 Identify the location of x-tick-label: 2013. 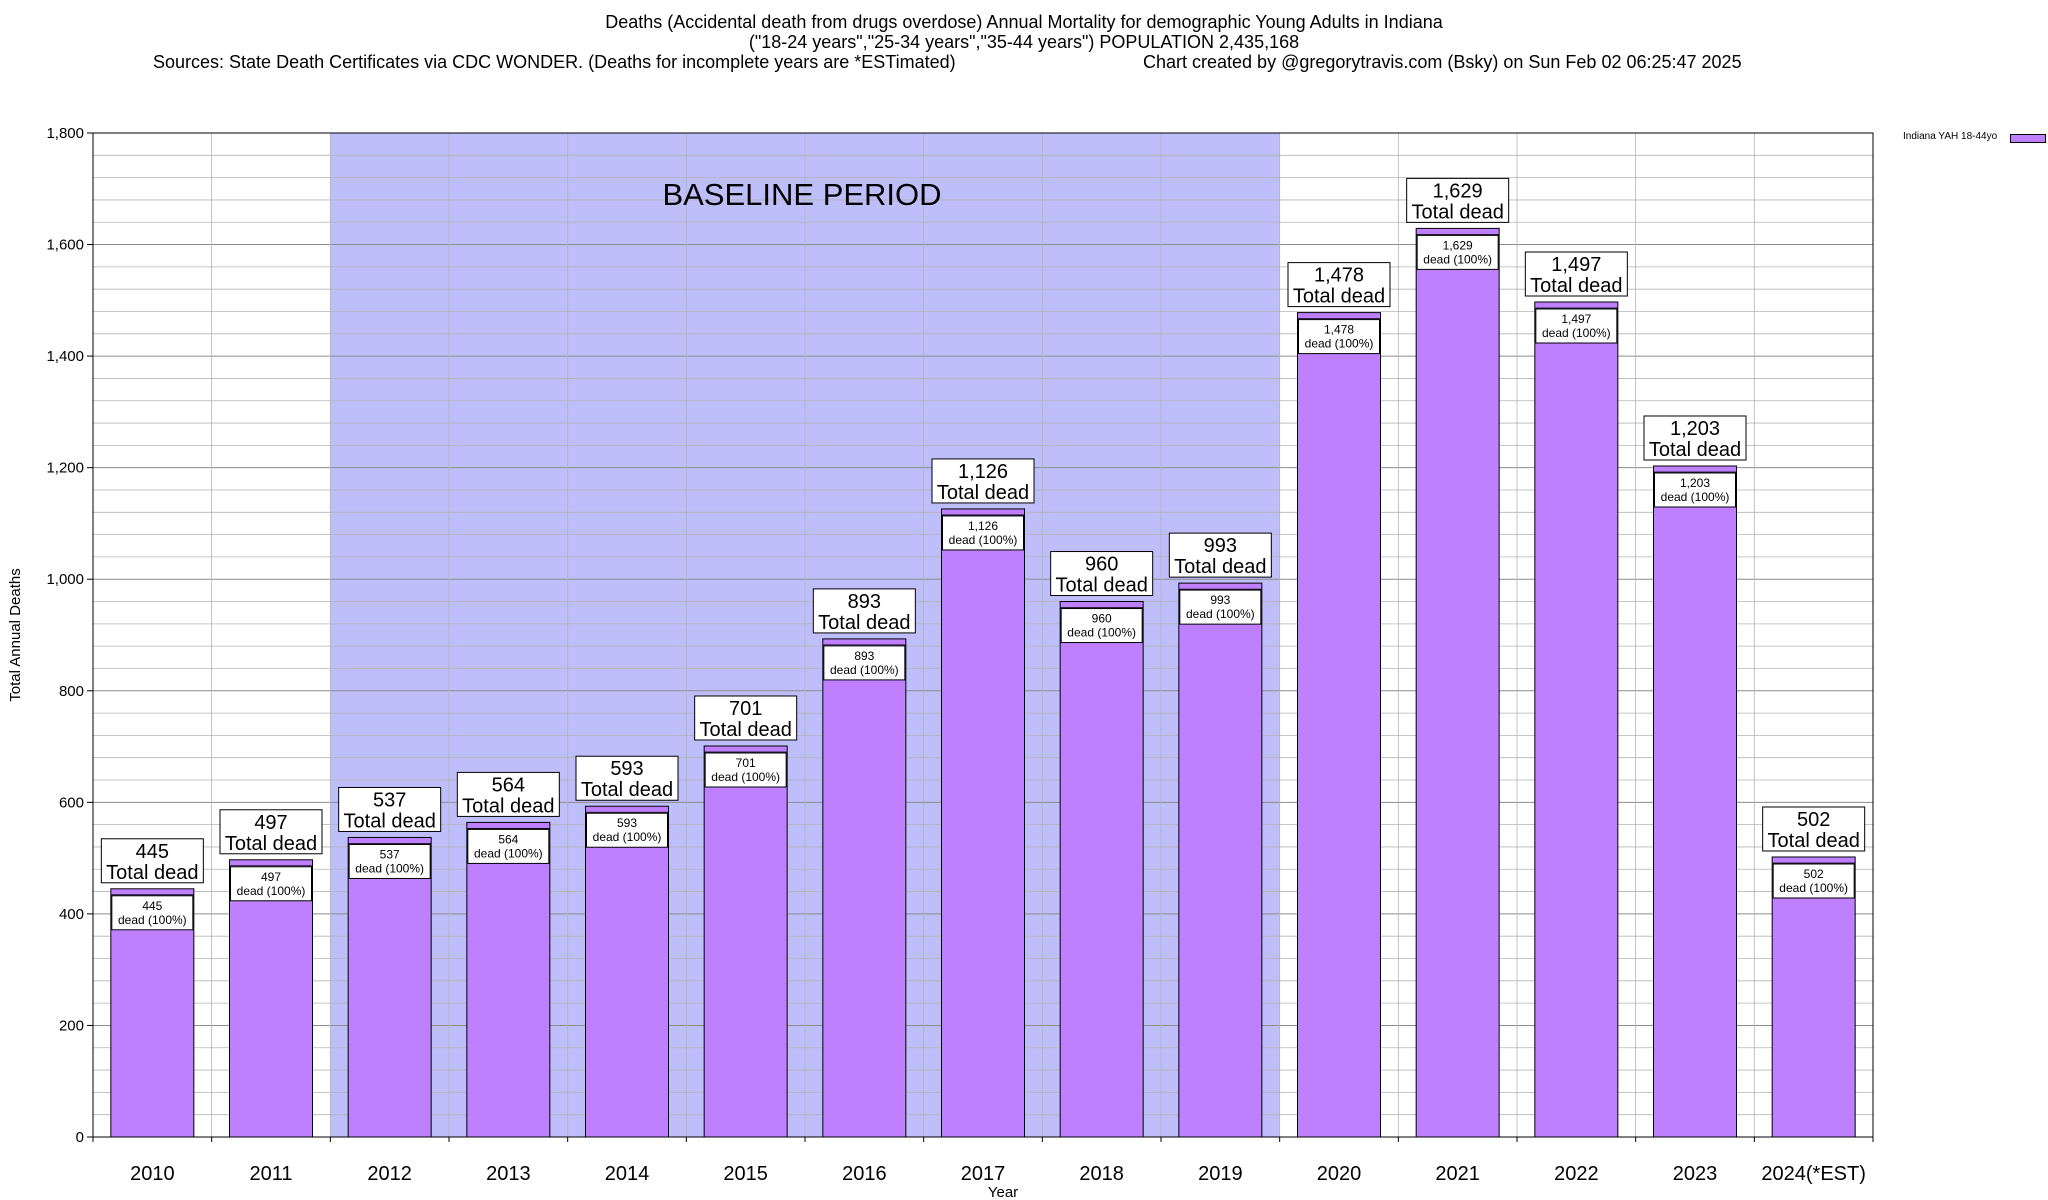
(508, 1174).